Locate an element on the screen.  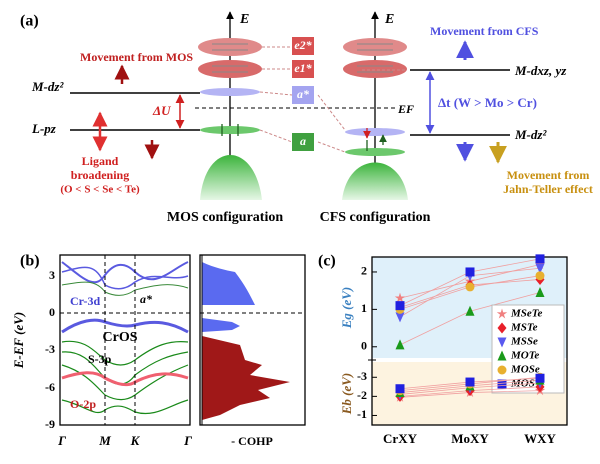
x-tick-label: M is located at coordinates (104, 440).